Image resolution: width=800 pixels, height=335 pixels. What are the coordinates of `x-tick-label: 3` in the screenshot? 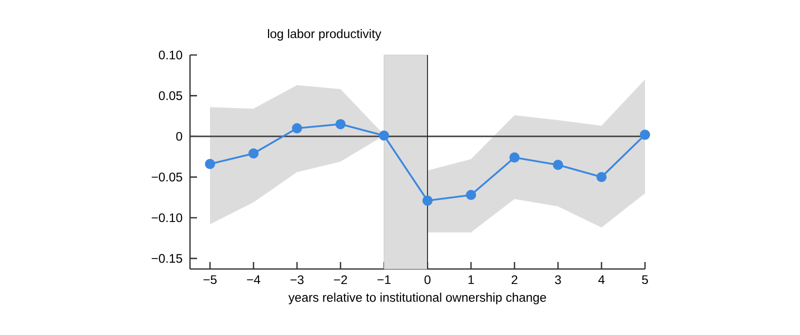 It's located at (558, 279).